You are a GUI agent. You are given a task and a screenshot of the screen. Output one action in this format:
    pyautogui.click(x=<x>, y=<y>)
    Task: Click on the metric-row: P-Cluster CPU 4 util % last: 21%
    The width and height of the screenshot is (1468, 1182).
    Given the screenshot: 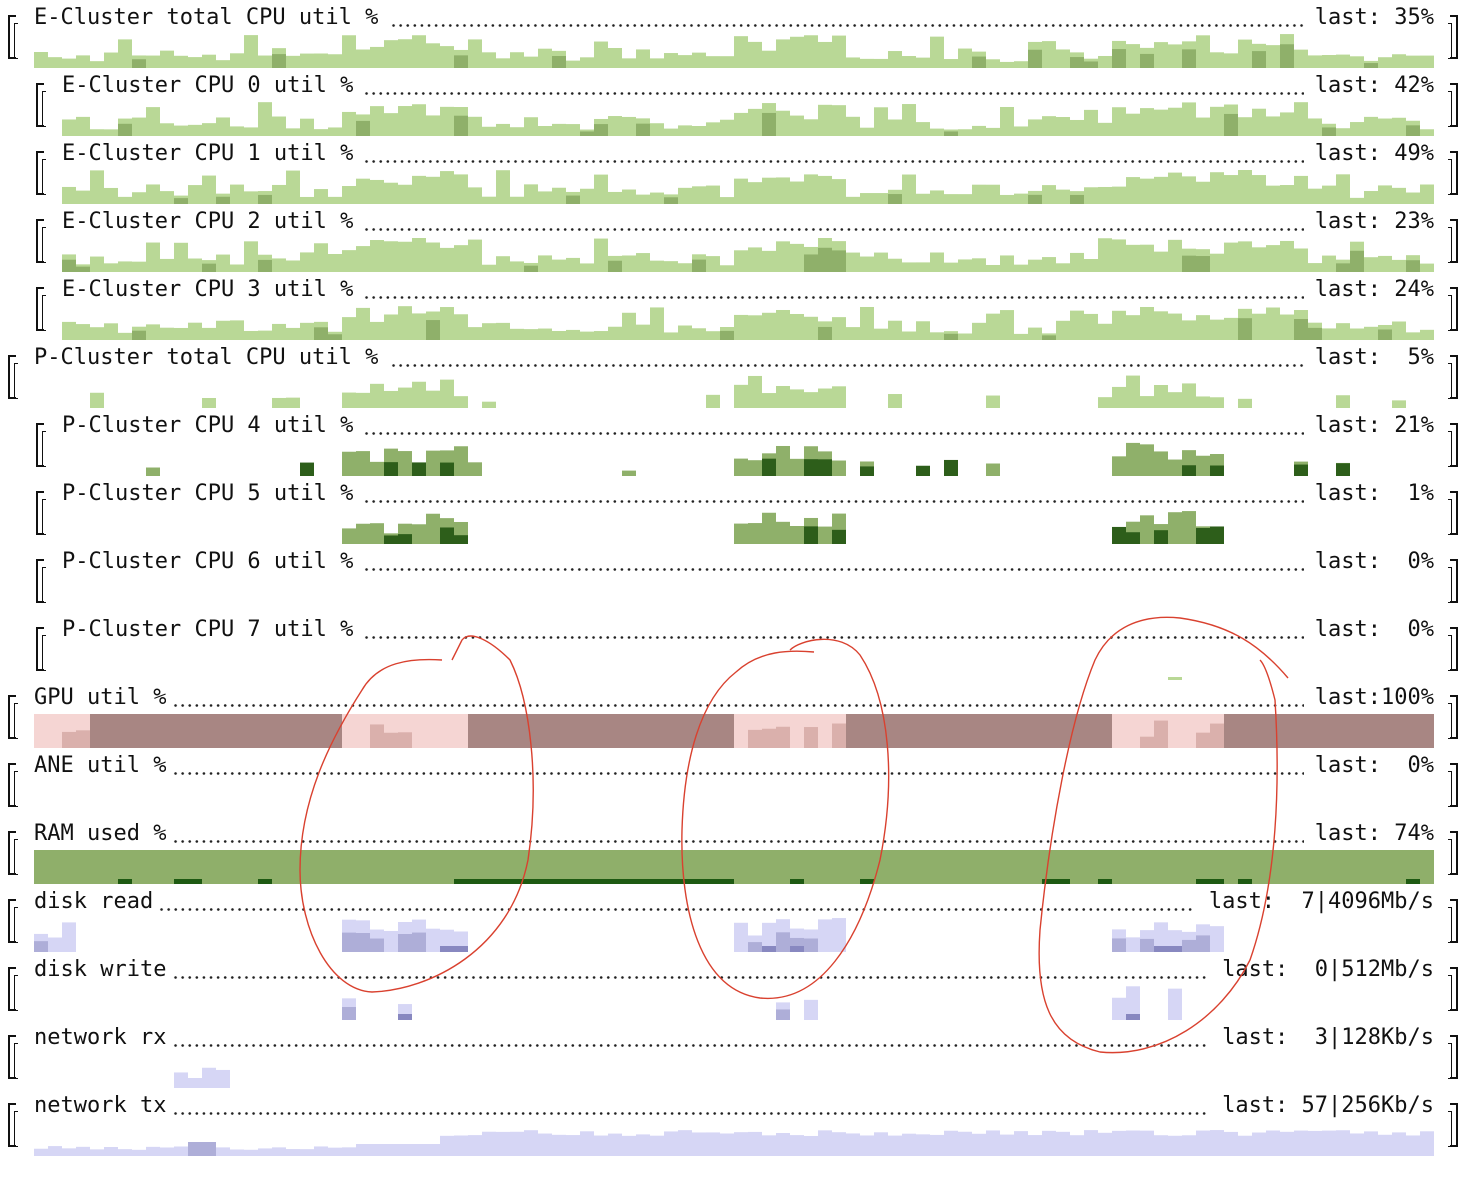 What is the action you would take?
    pyautogui.click(x=734, y=447)
    